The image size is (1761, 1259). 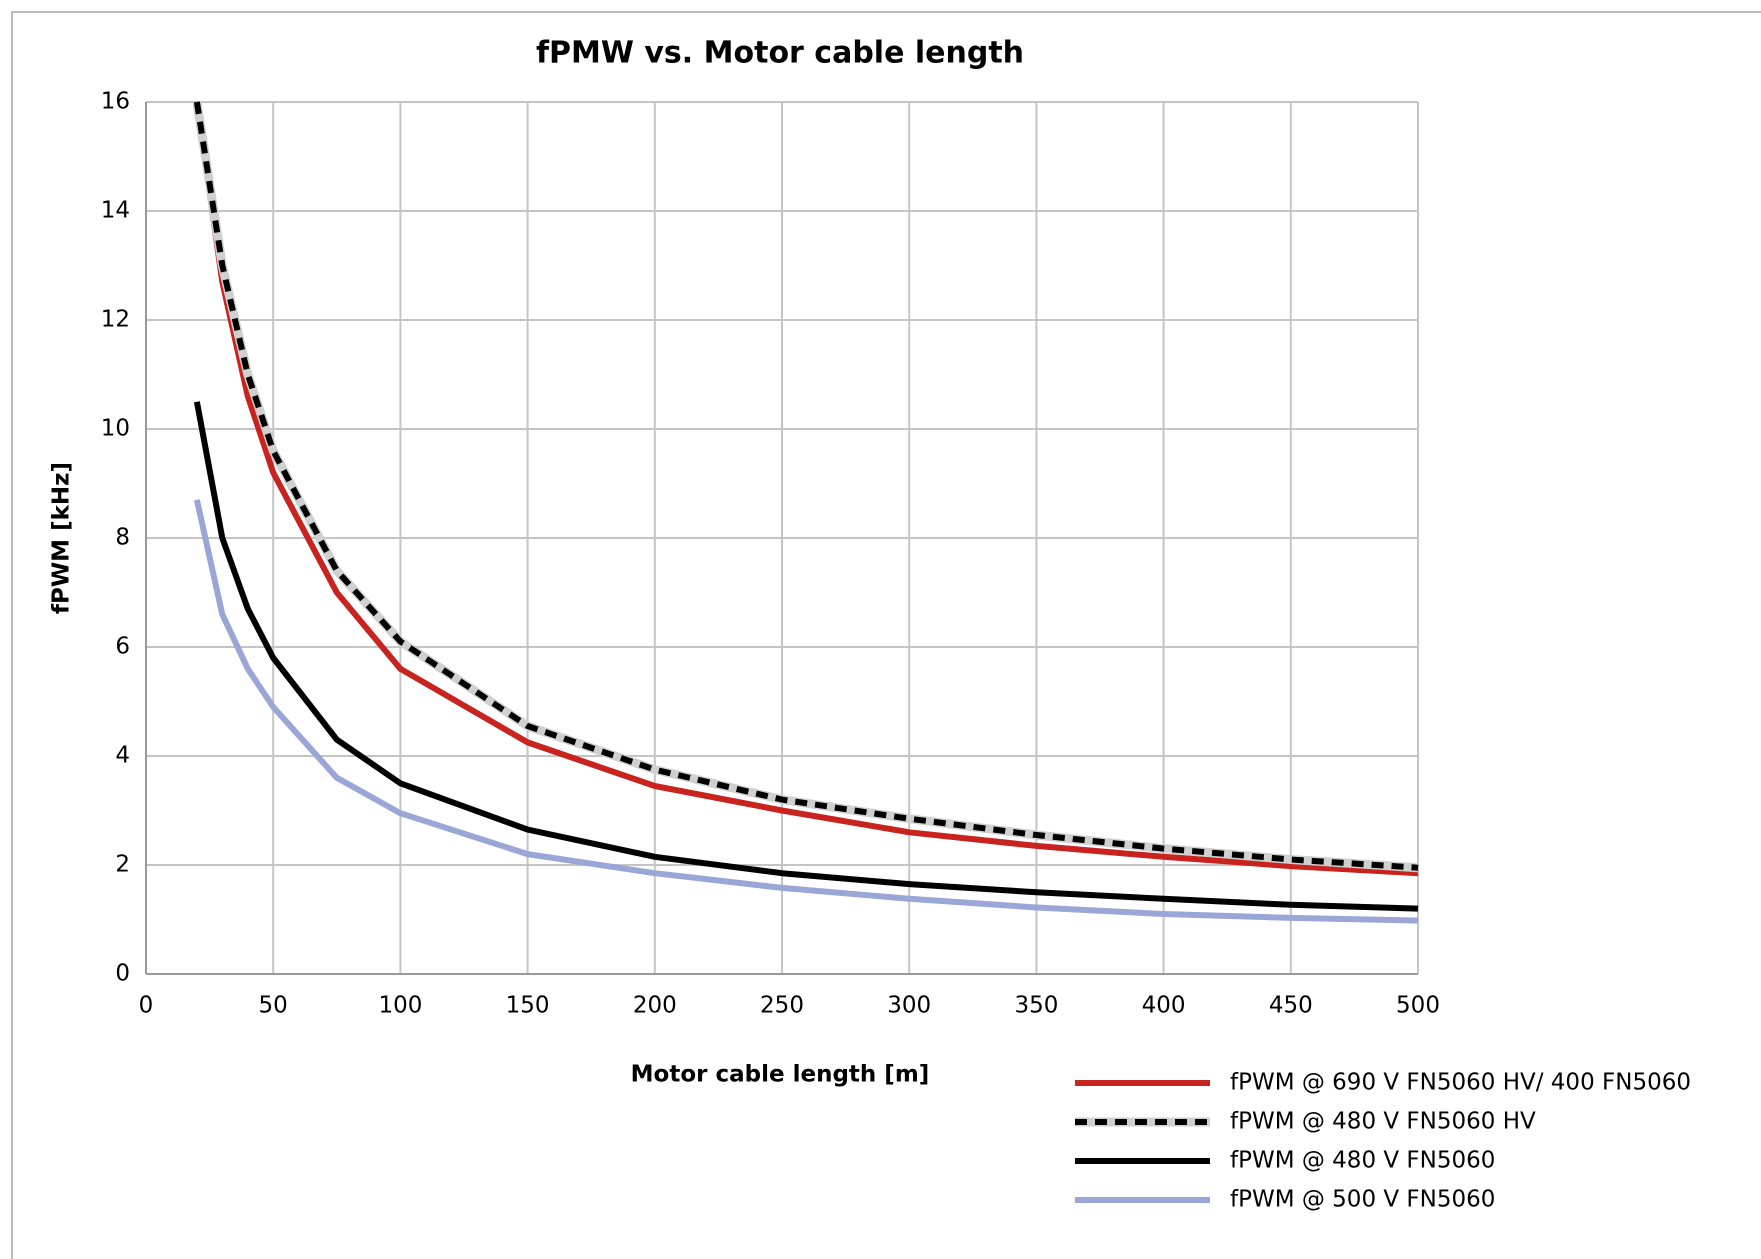 I want to click on x-tick-label: 300, so click(x=909, y=1006).